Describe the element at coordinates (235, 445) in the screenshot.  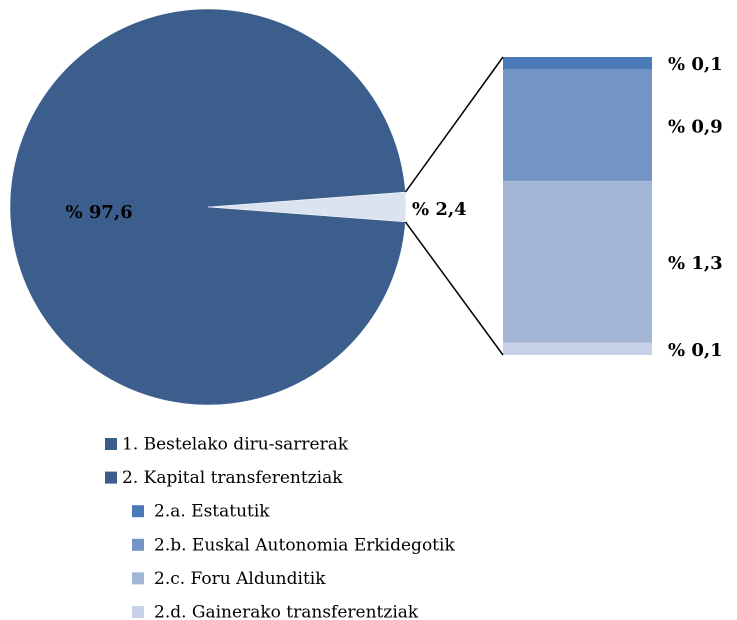
I see `legend-label: 1. Bestelako diru-sarrerak` at that location.